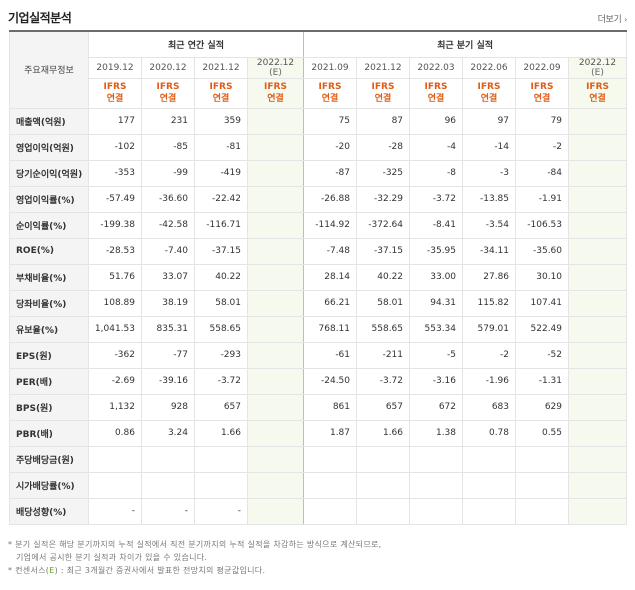  Describe the element at coordinates (221, 121) in the screenshot. I see `annual-value-cell: 359` at that location.